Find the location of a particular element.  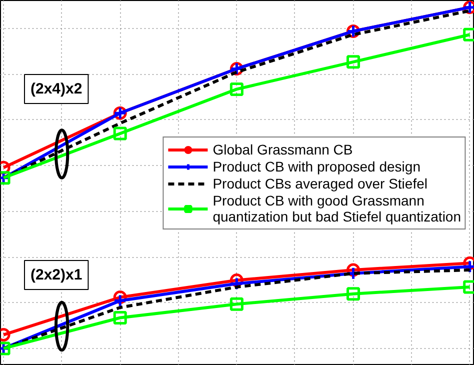

legend-label: Product CBs averaged over Stiefel is located at coordinates (320, 183).